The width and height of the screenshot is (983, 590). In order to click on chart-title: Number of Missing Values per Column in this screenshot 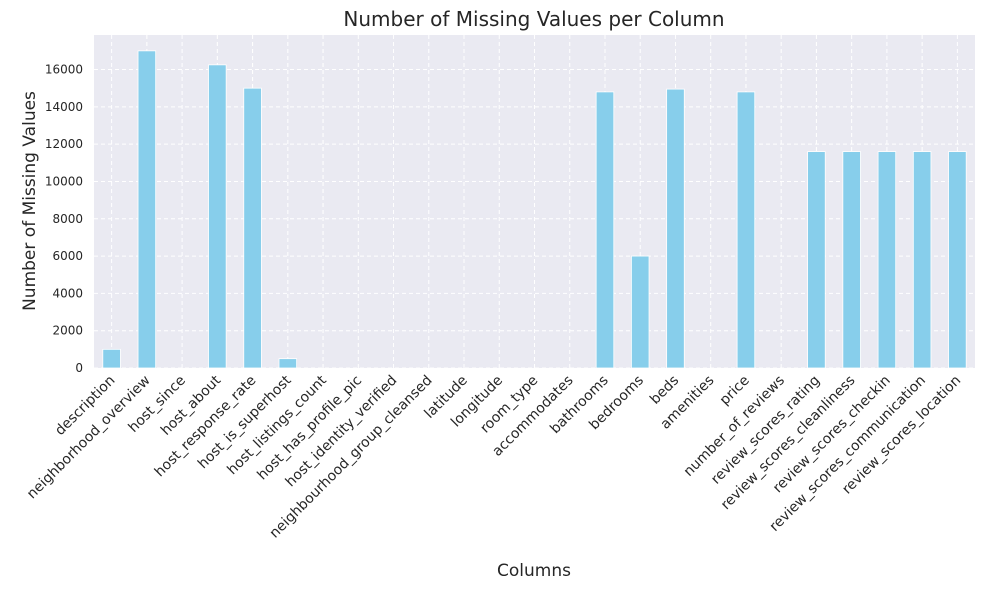, I will do `click(533, 19)`.